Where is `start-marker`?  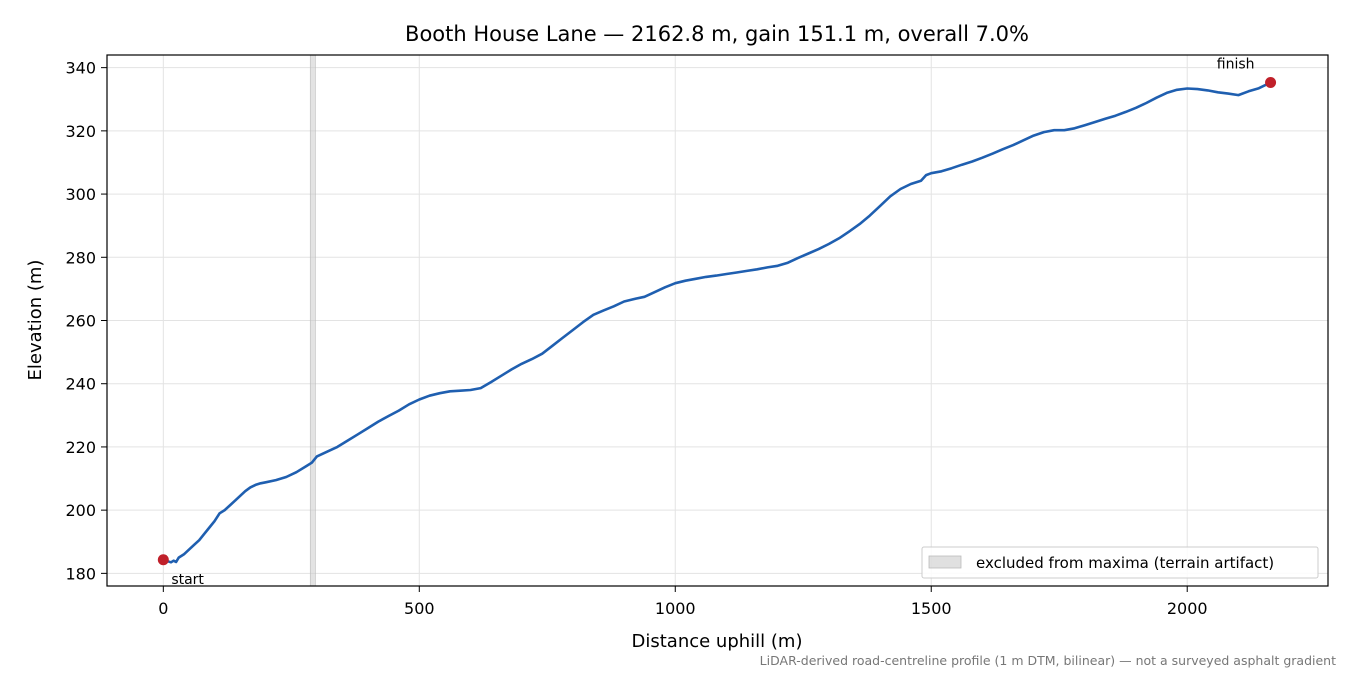
start-marker is located at coordinates (163, 560).